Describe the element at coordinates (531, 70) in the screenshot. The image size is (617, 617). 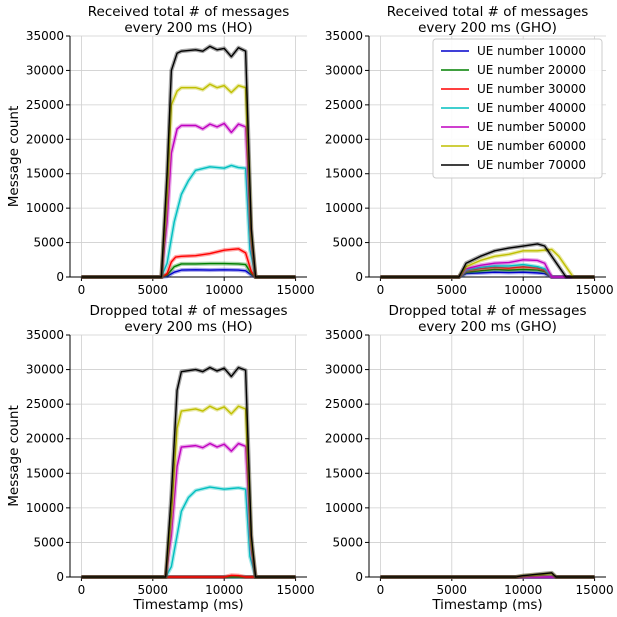
I see `legend-entry: UE number 20000` at that location.